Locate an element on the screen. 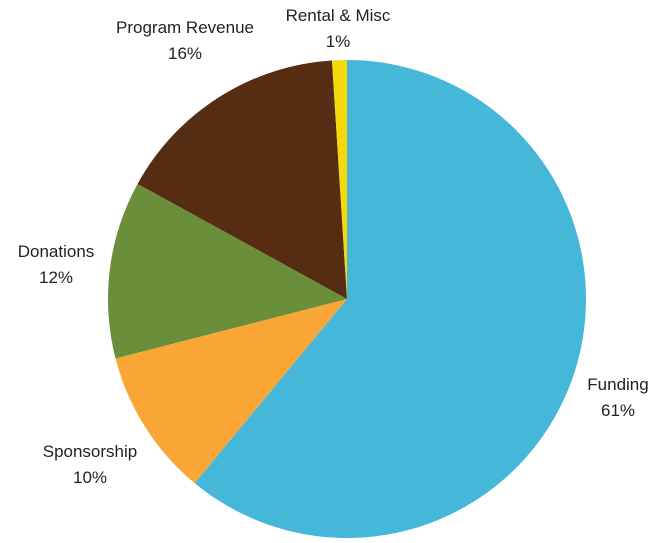 The height and width of the screenshot is (543, 663). slice-value-sponsorship: 10% is located at coordinates (90, 477).